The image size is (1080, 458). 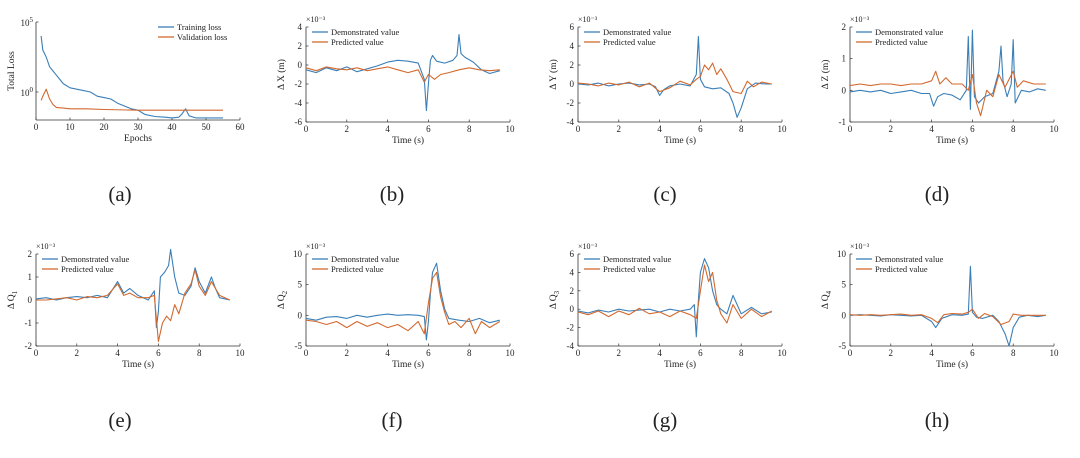 I want to click on y-tick-label: -4, so click(x=299, y=103).